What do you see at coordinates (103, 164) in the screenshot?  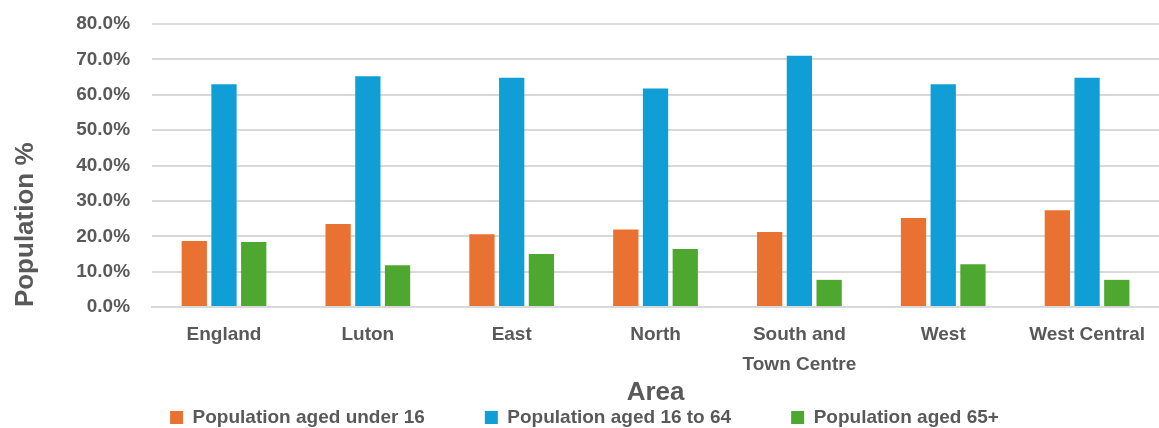 I see `y-tick-label: 40.0%` at bounding box center [103, 164].